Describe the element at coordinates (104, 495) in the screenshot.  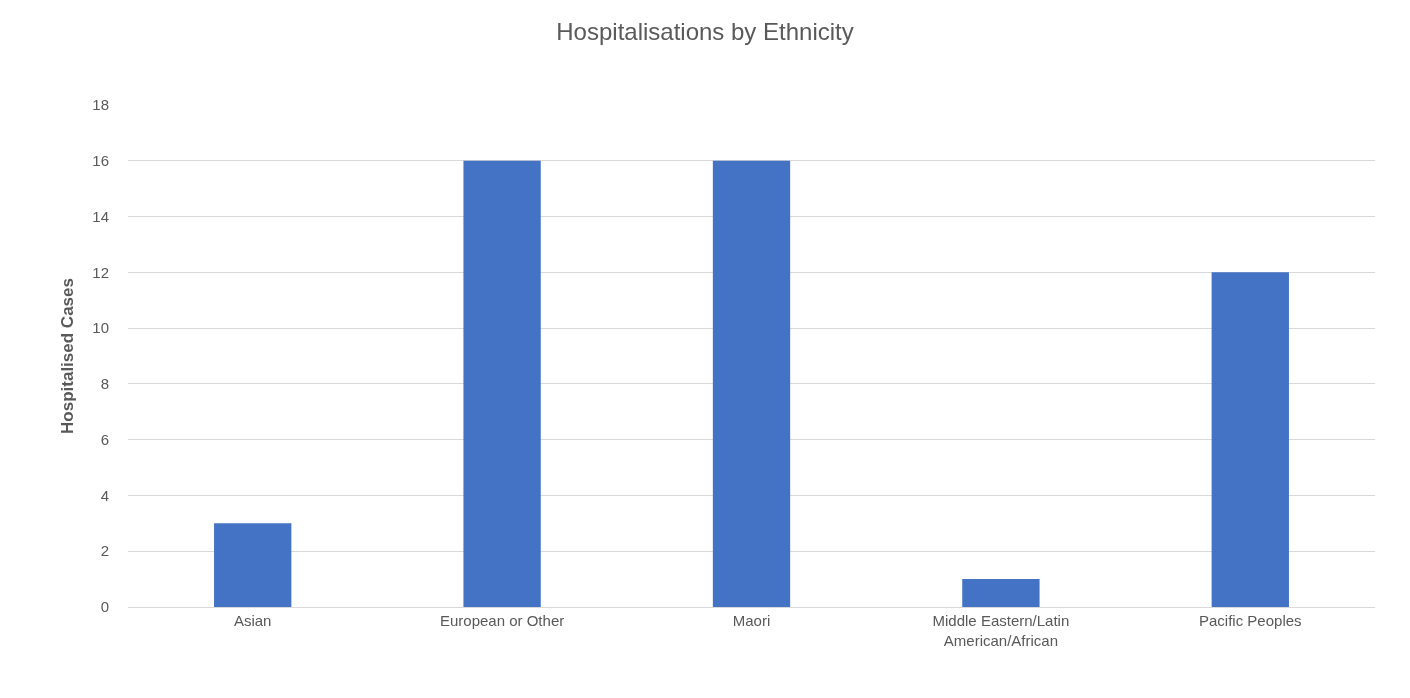
I see `y-tick-label: 4` at that location.